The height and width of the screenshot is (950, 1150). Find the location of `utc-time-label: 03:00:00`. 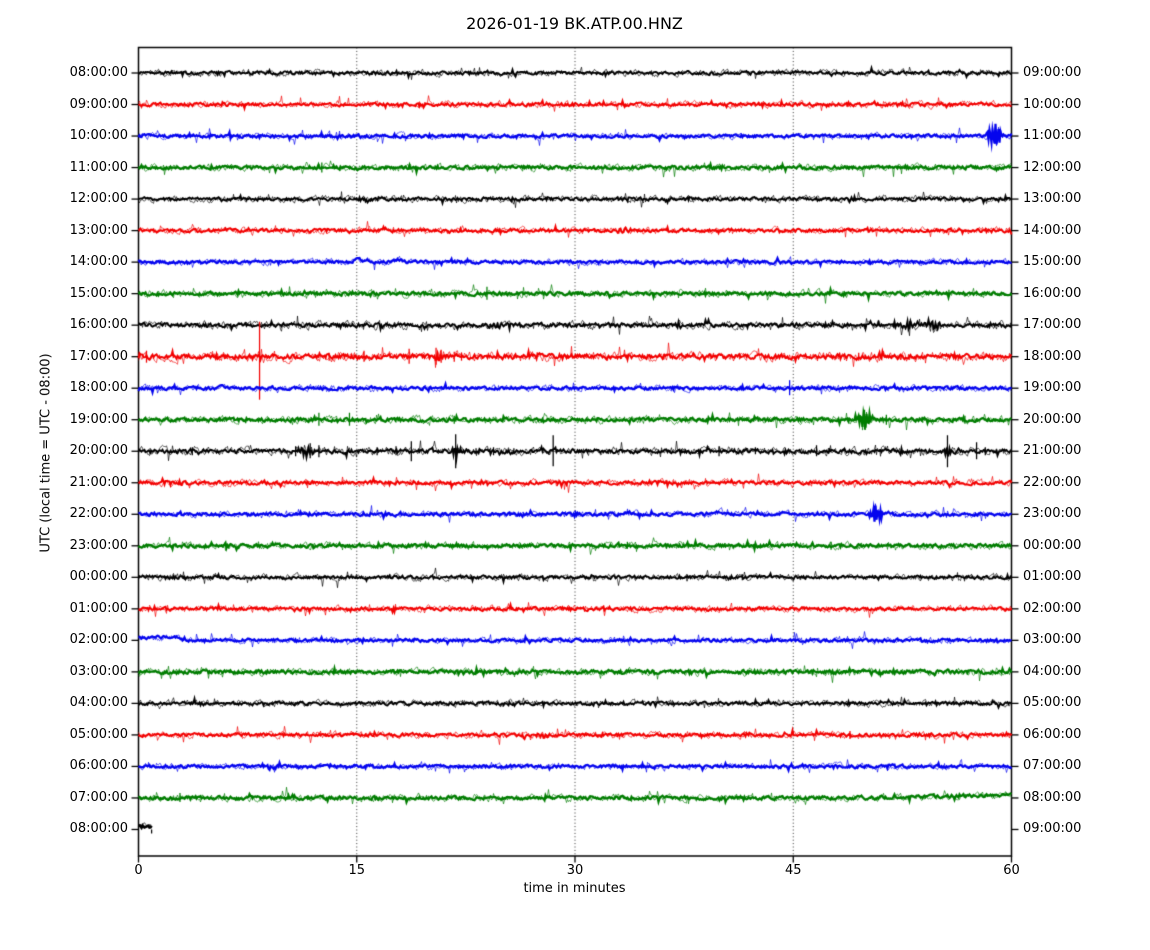

utc-time-label: 03:00:00 is located at coordinates (98, 671).